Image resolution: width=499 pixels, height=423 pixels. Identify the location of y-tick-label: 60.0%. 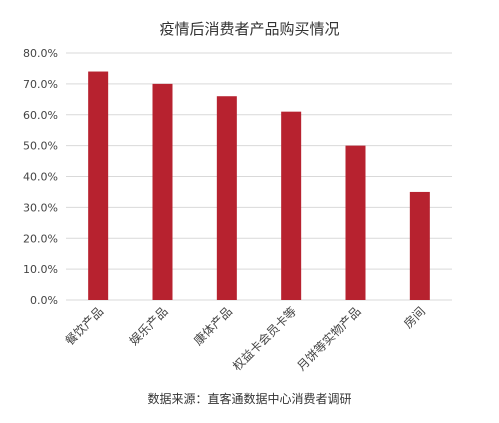
(40, 115).